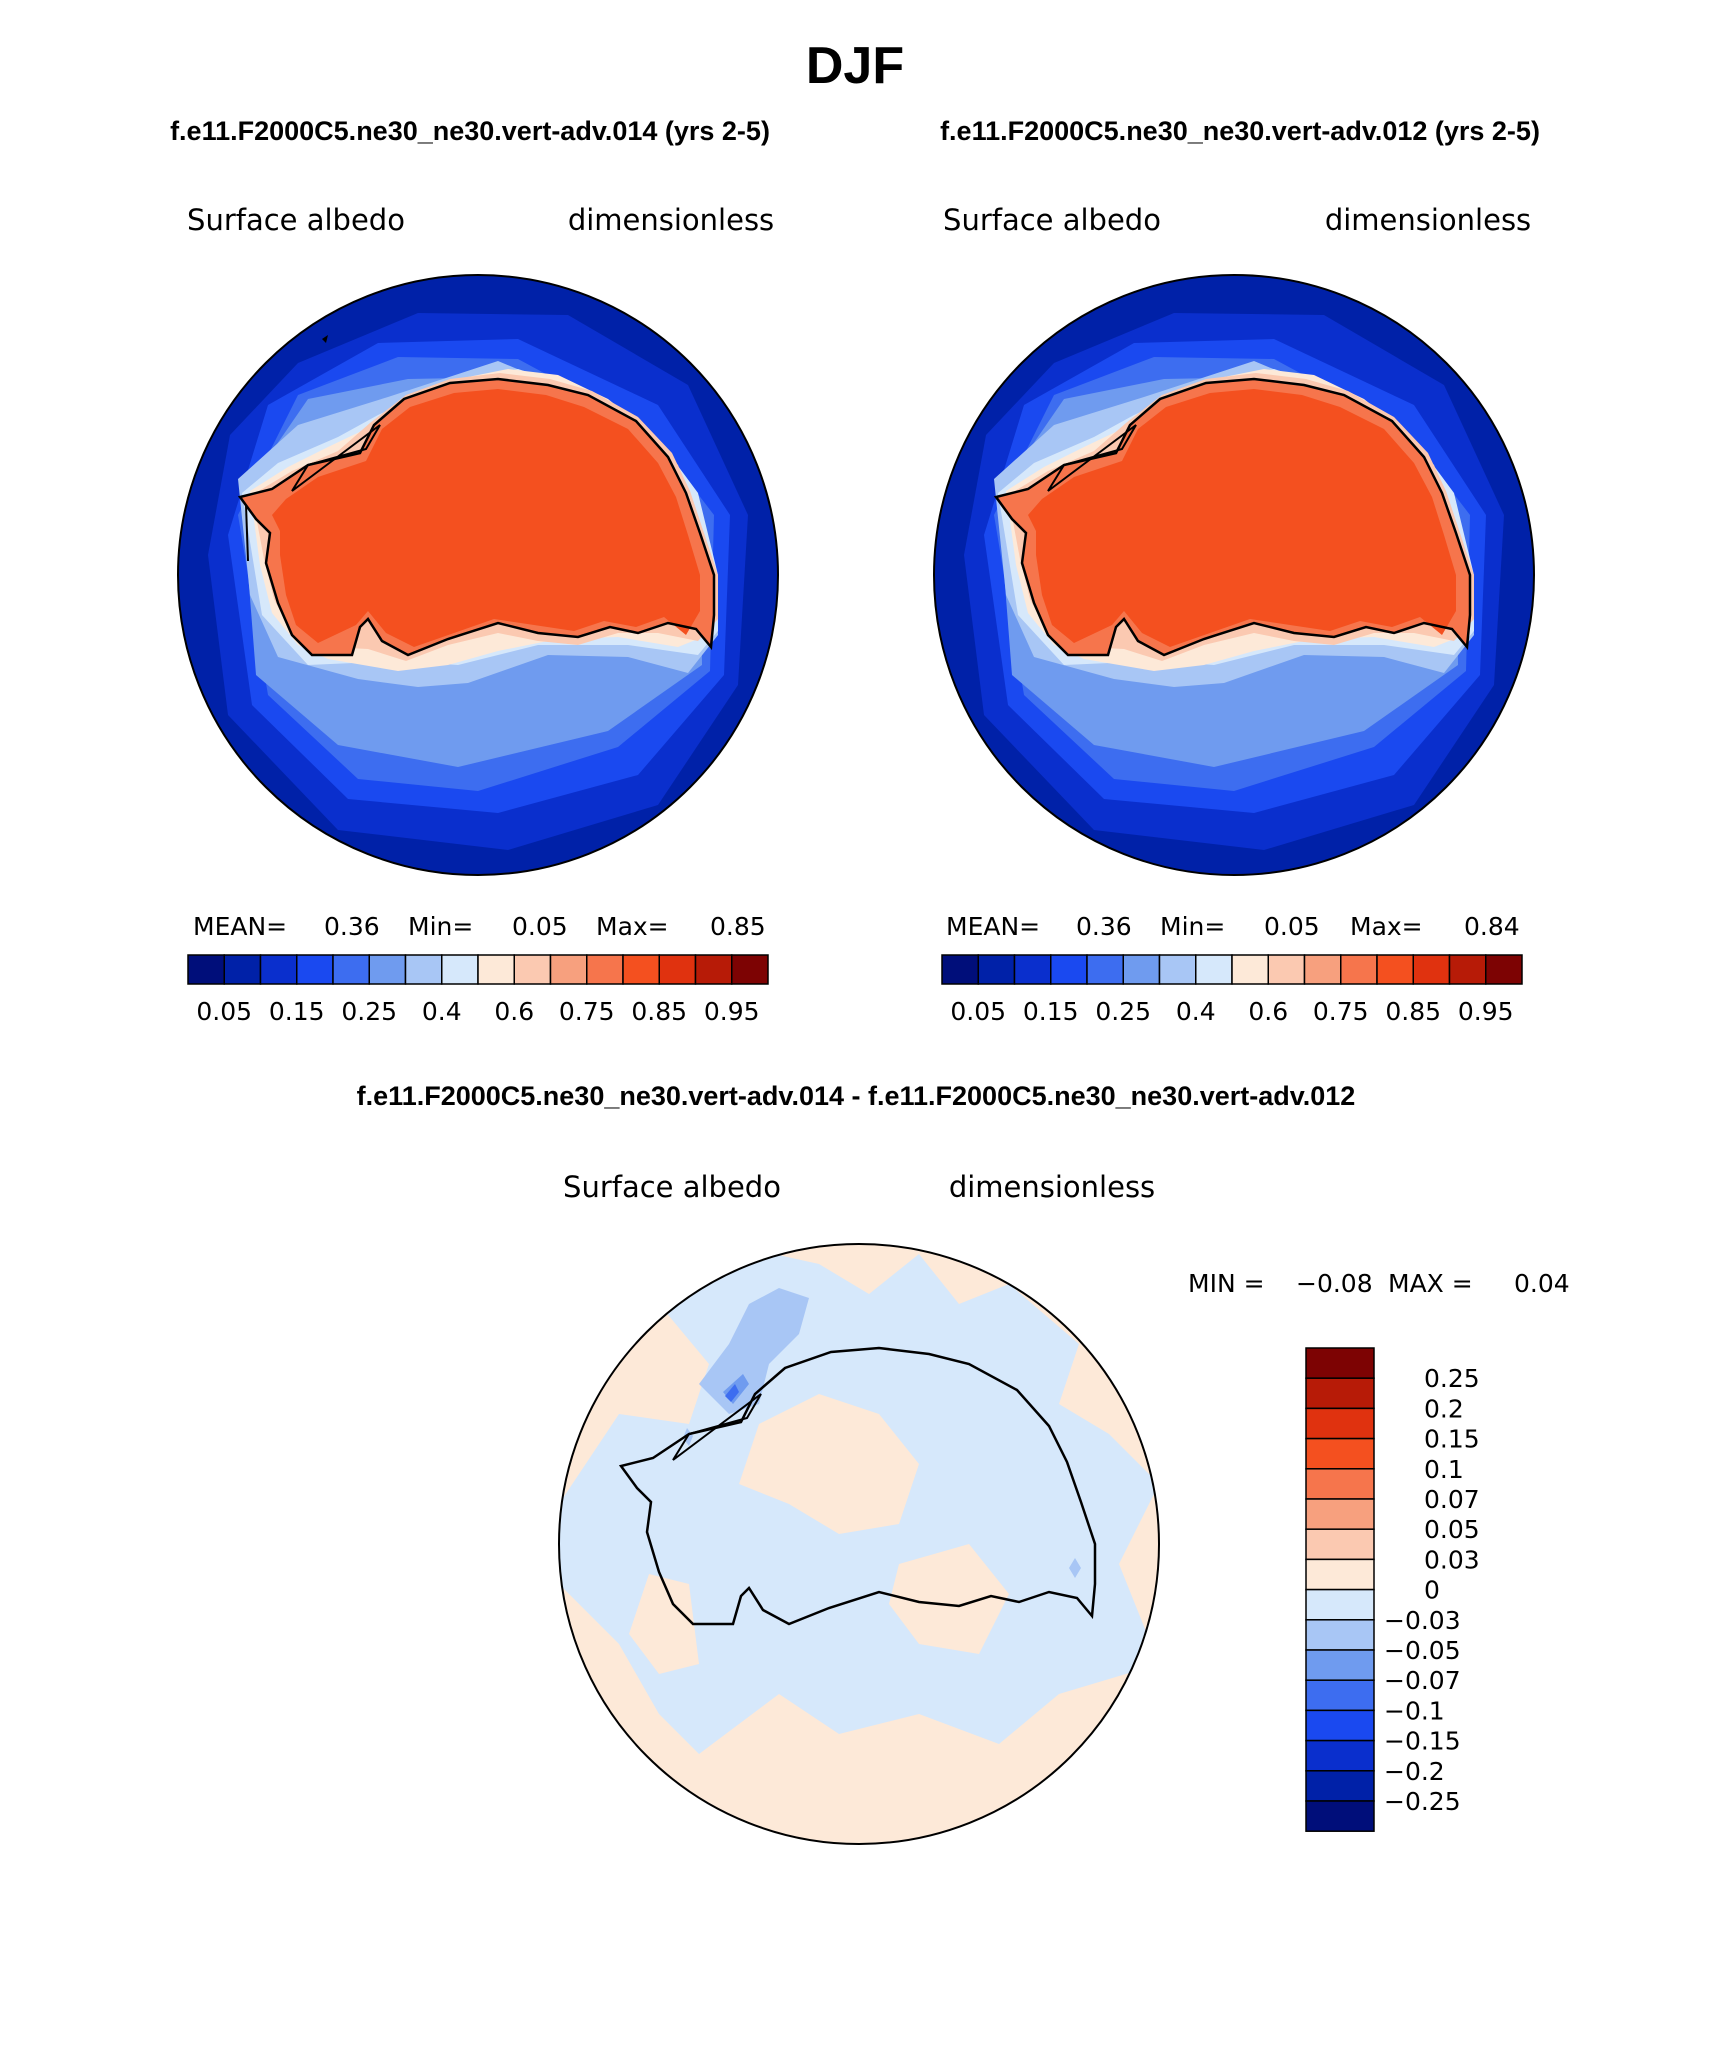 This screenshot has width=1710, height=2061. What do you see at coordinates (859, 1544) in the screenshot?
I see `diff-map` at bounding box center [859, 1544].